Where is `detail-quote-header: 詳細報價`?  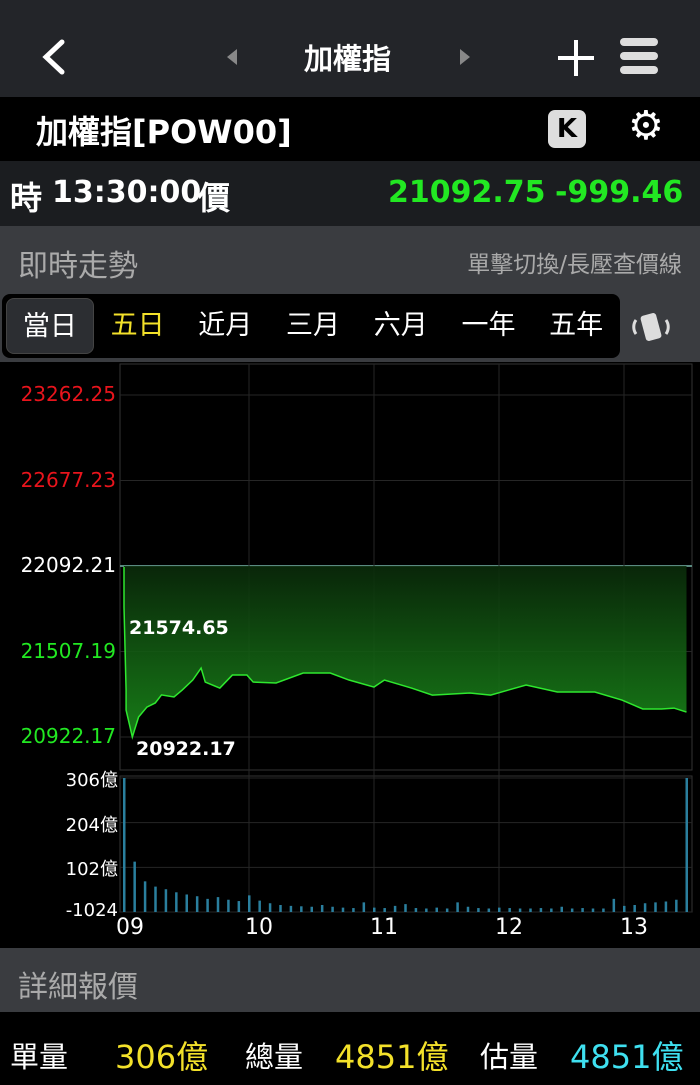
detail-quote-header: 詳細報價 is located at coordinates (350, 980).